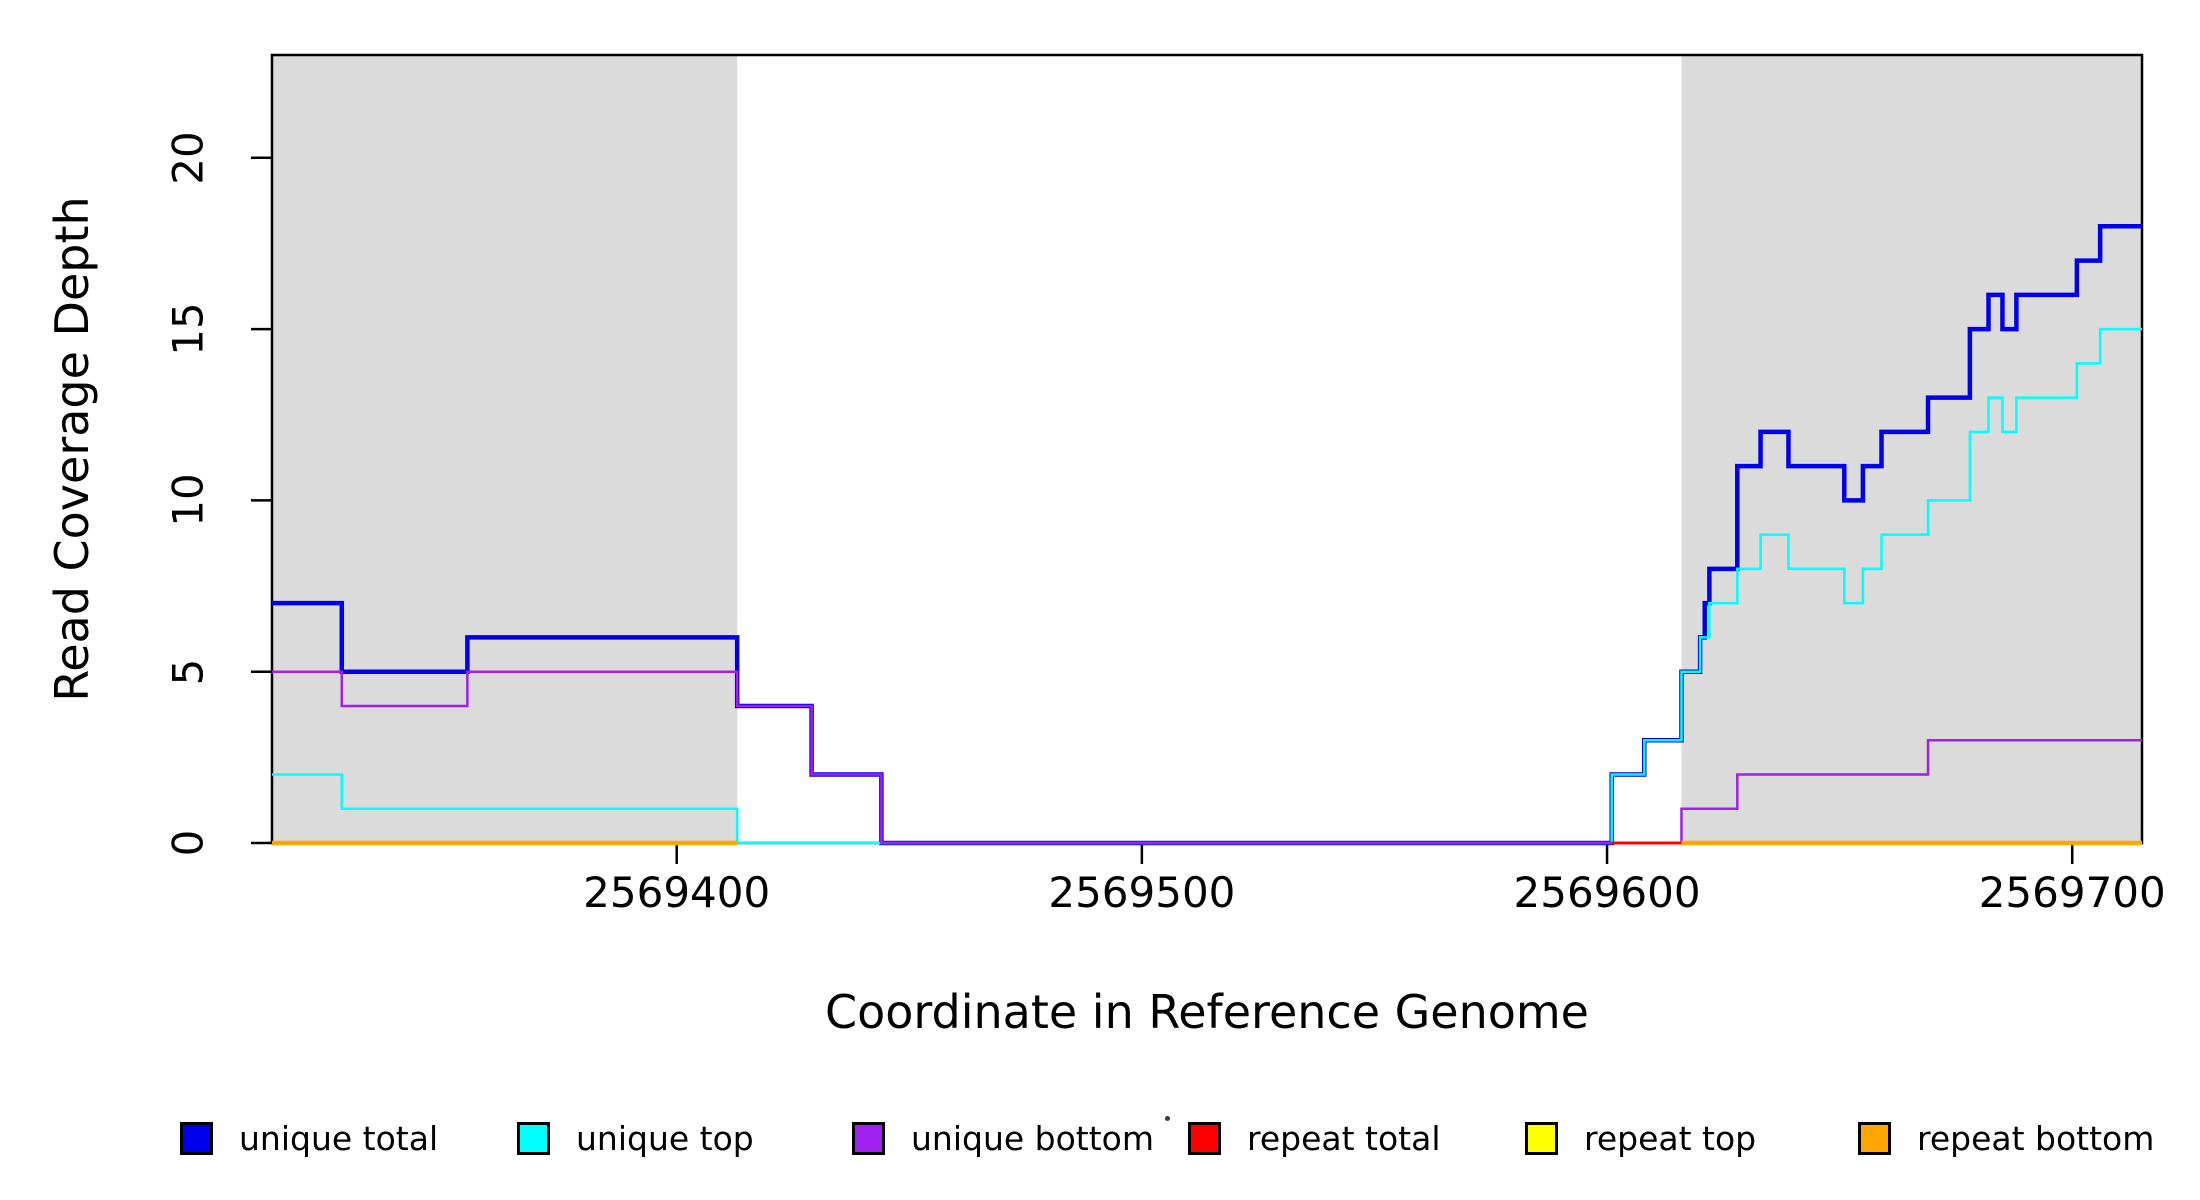  I want to click on legend-item-unique-bottom: unique bottom, so click(1003, 1138).